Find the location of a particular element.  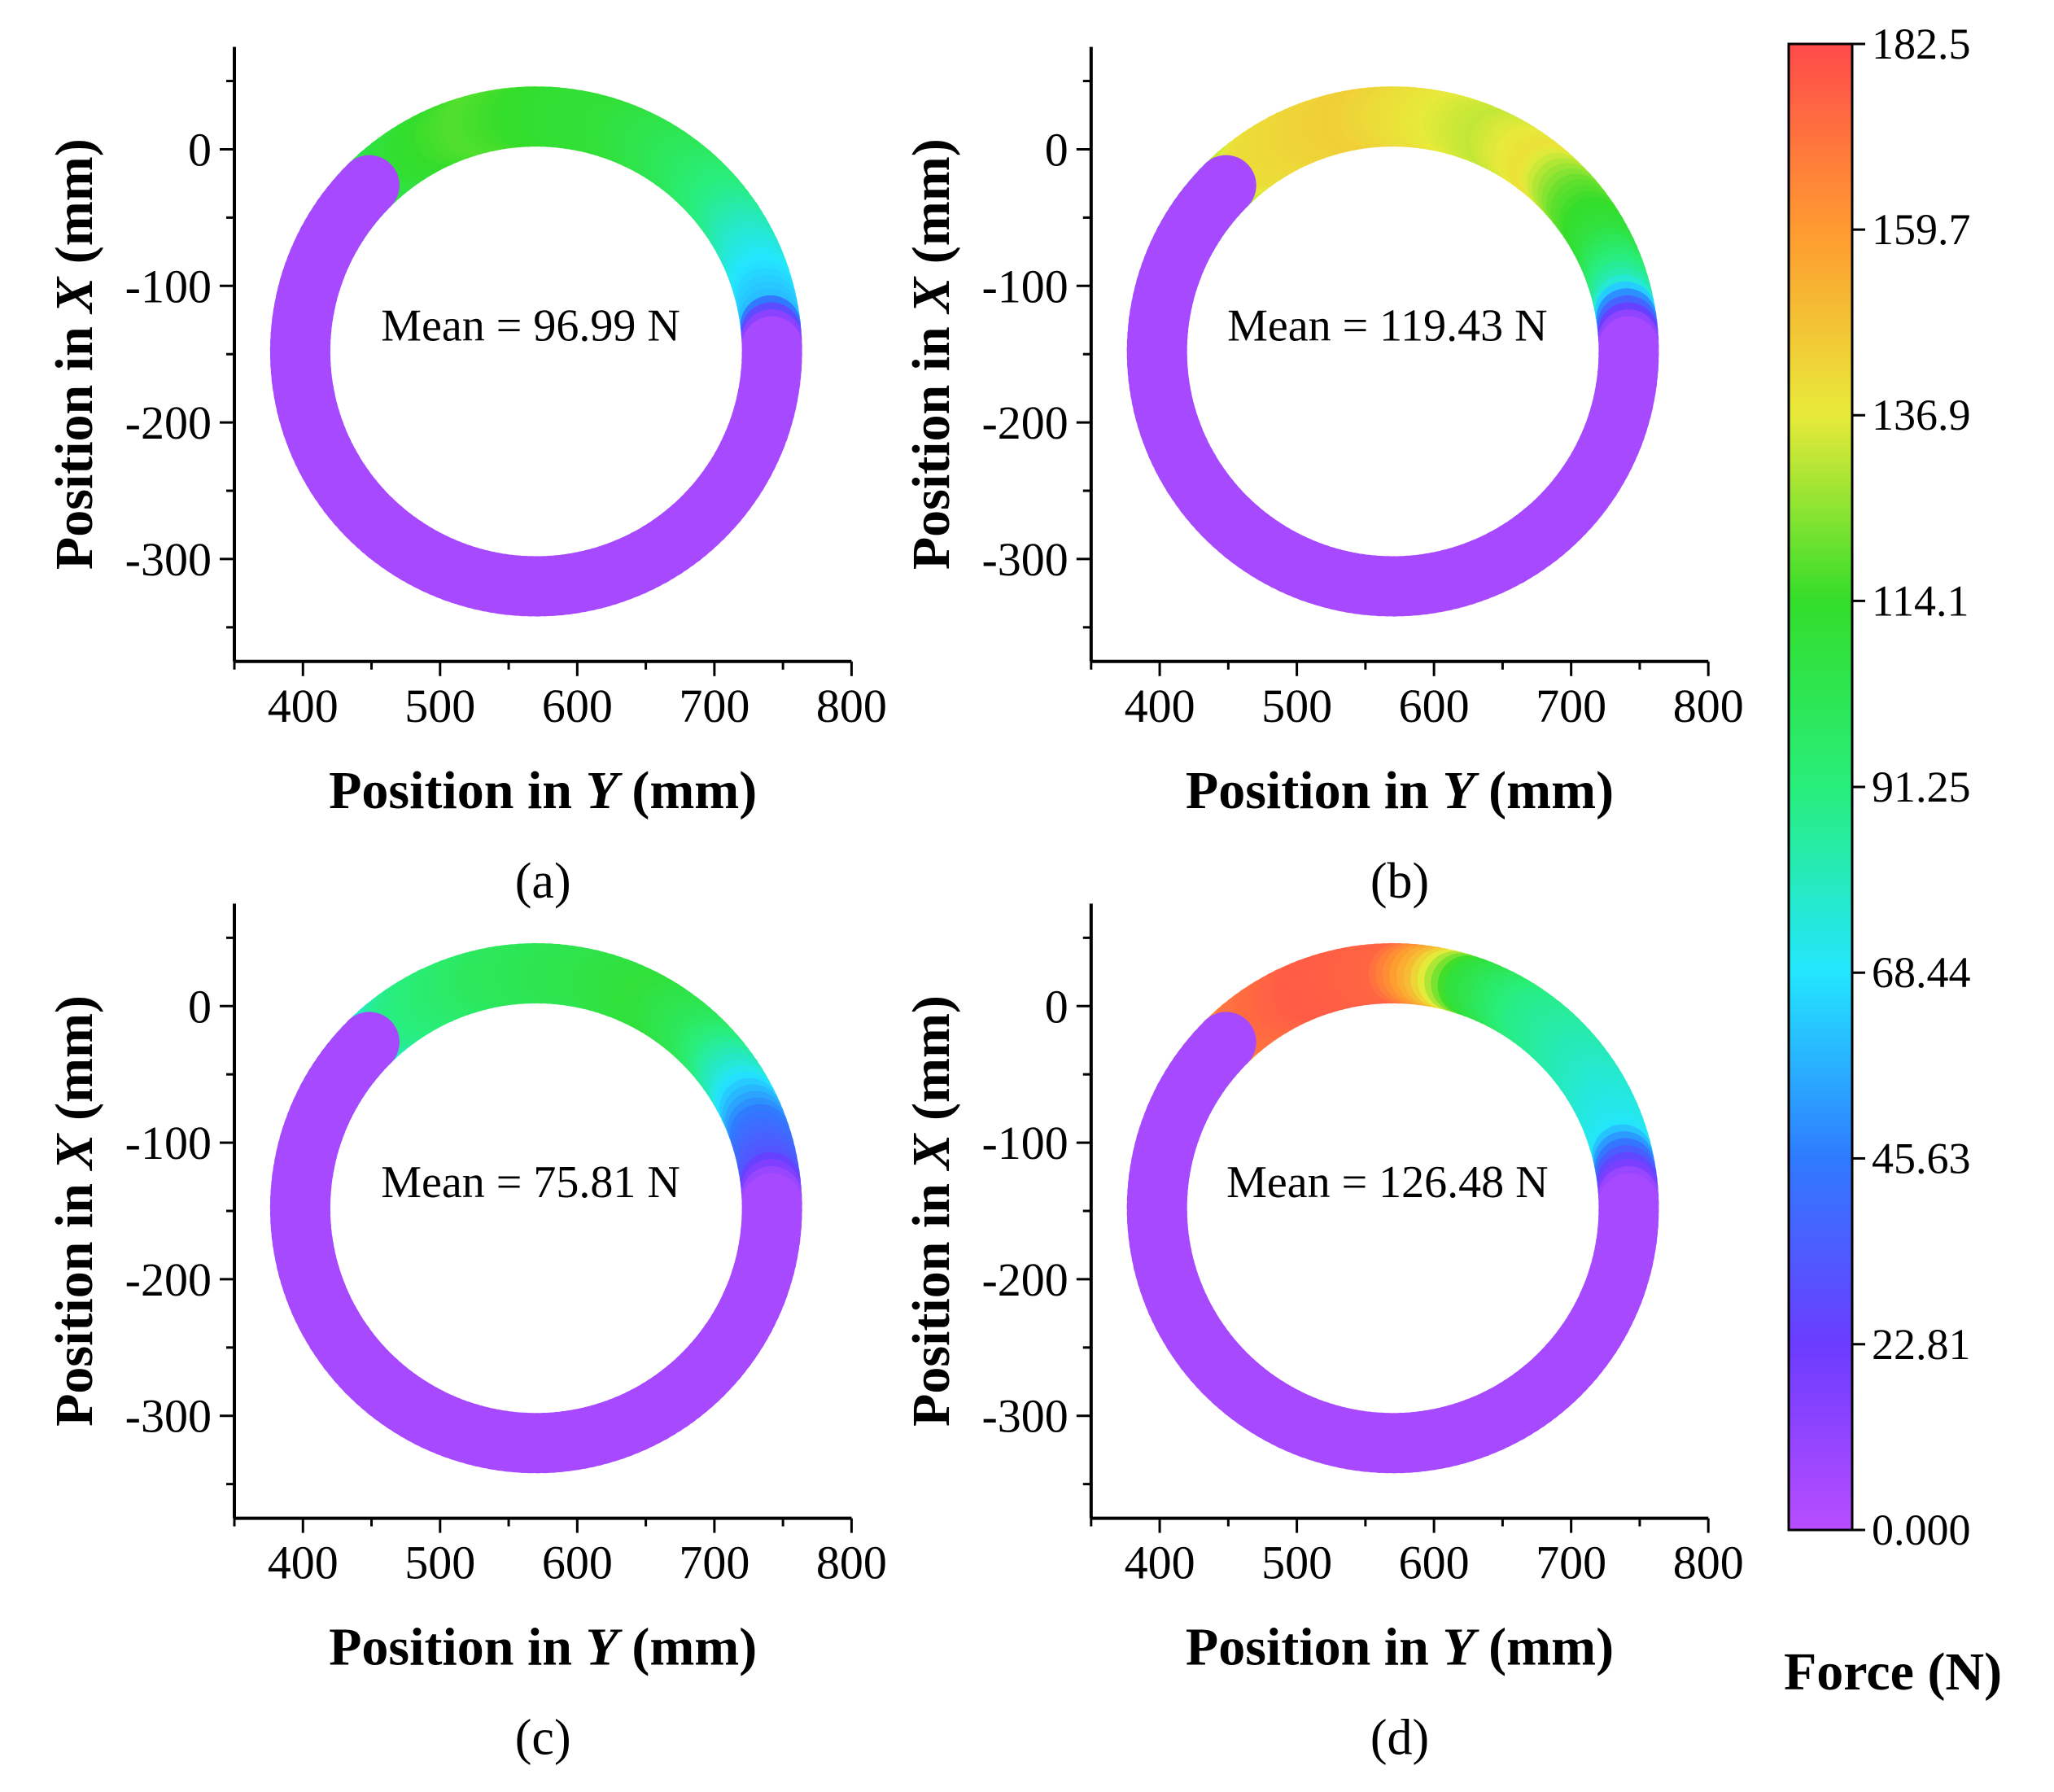

colorbar-tick-label: 68.44 is located at coordinates (1922, 972).